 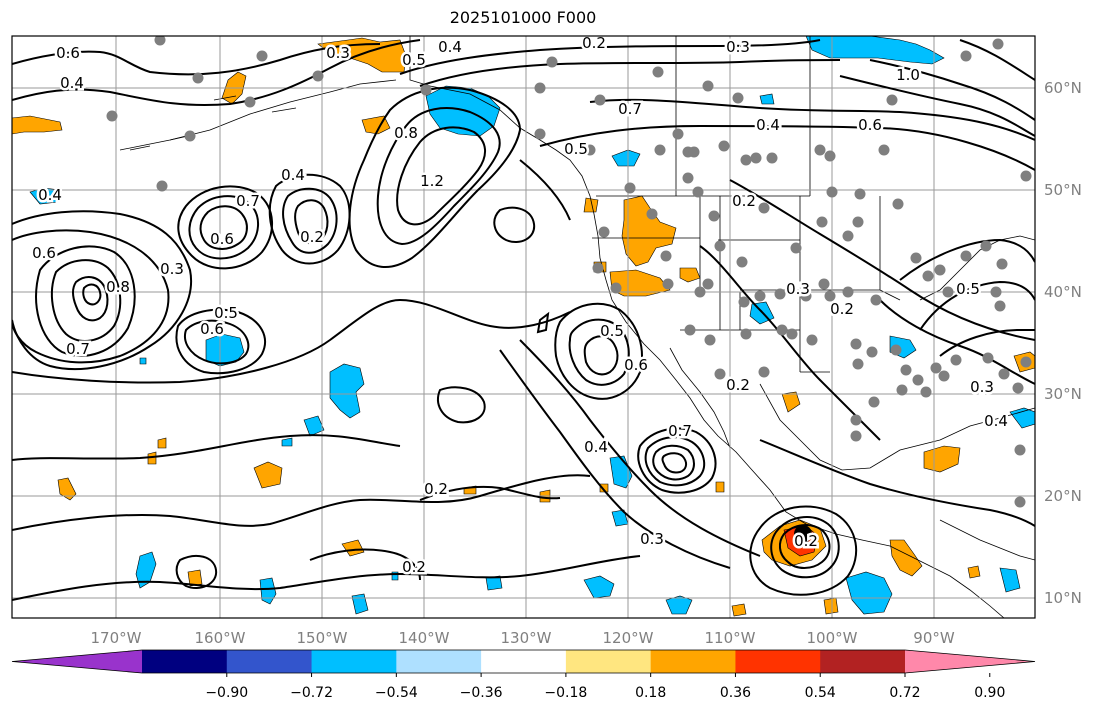 What do you see at coordinates (1063, 496) in the screenshot?
I see `lat-tick: 20°N` at bounding box center [1063, 496].